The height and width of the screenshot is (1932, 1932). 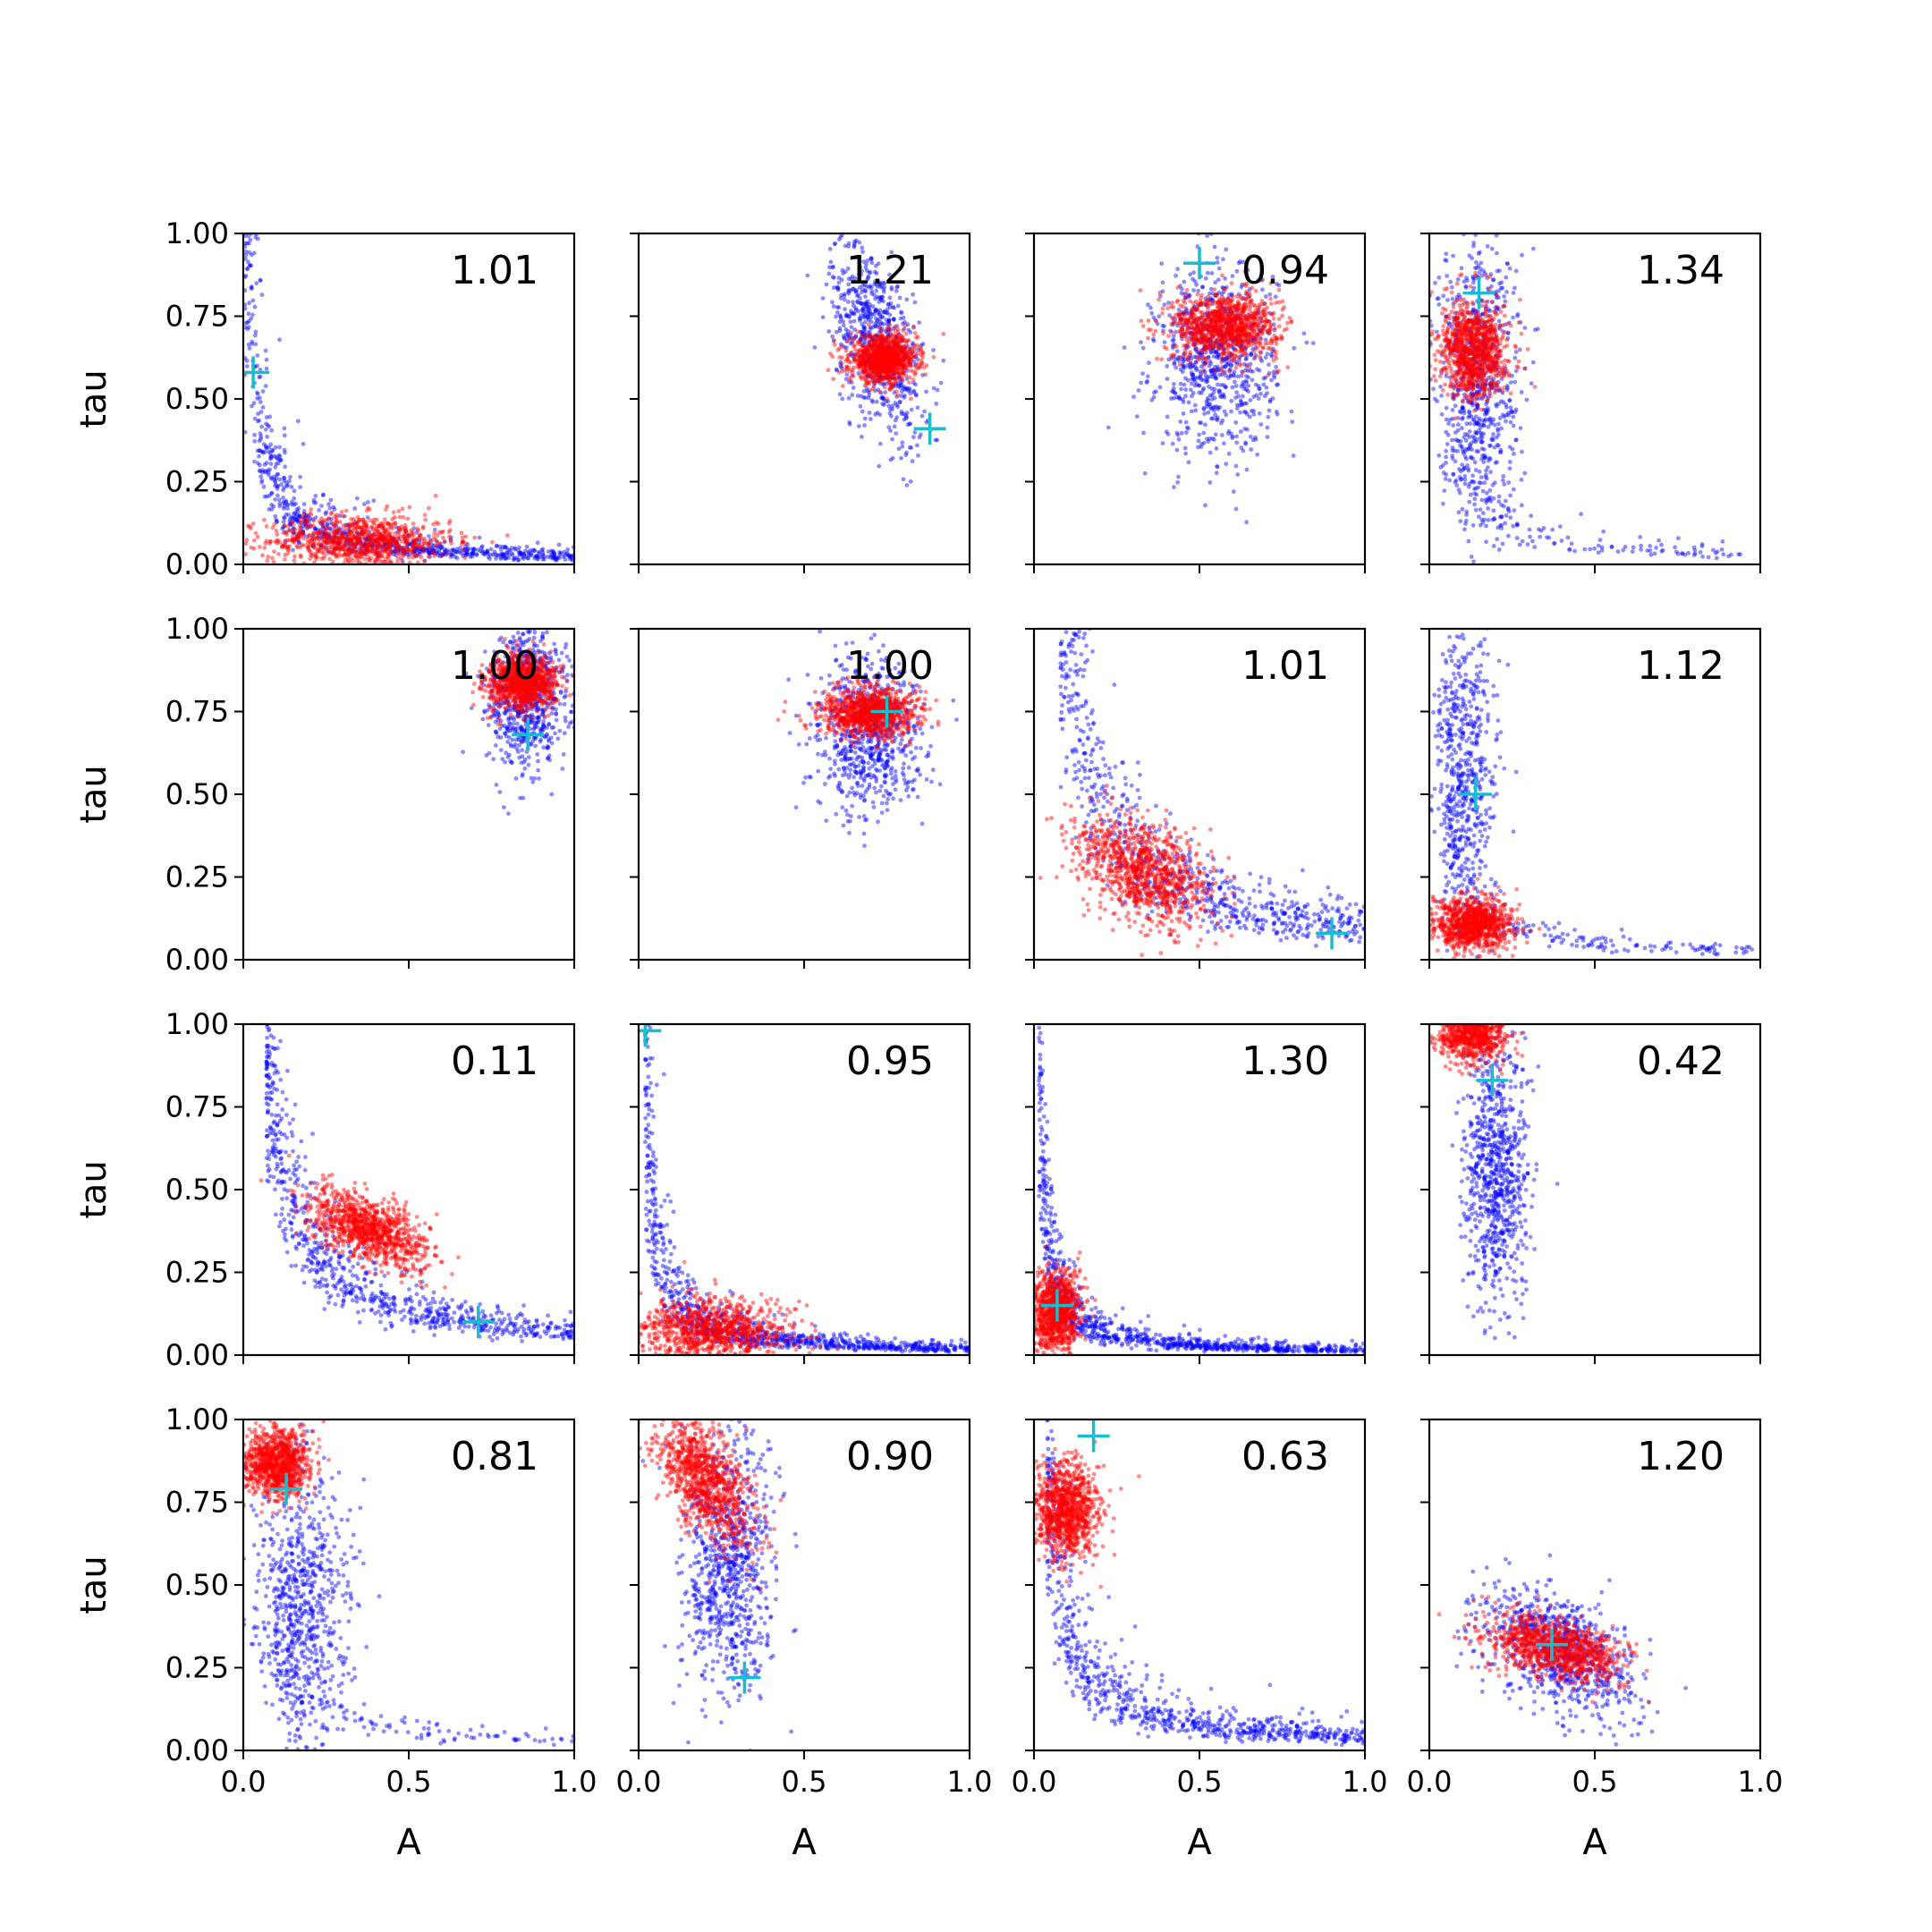 What do you see at coordinates (197, 317) in the screenshot?
I see `y-tick-label: 0.75` at bounding box center [197, 317].